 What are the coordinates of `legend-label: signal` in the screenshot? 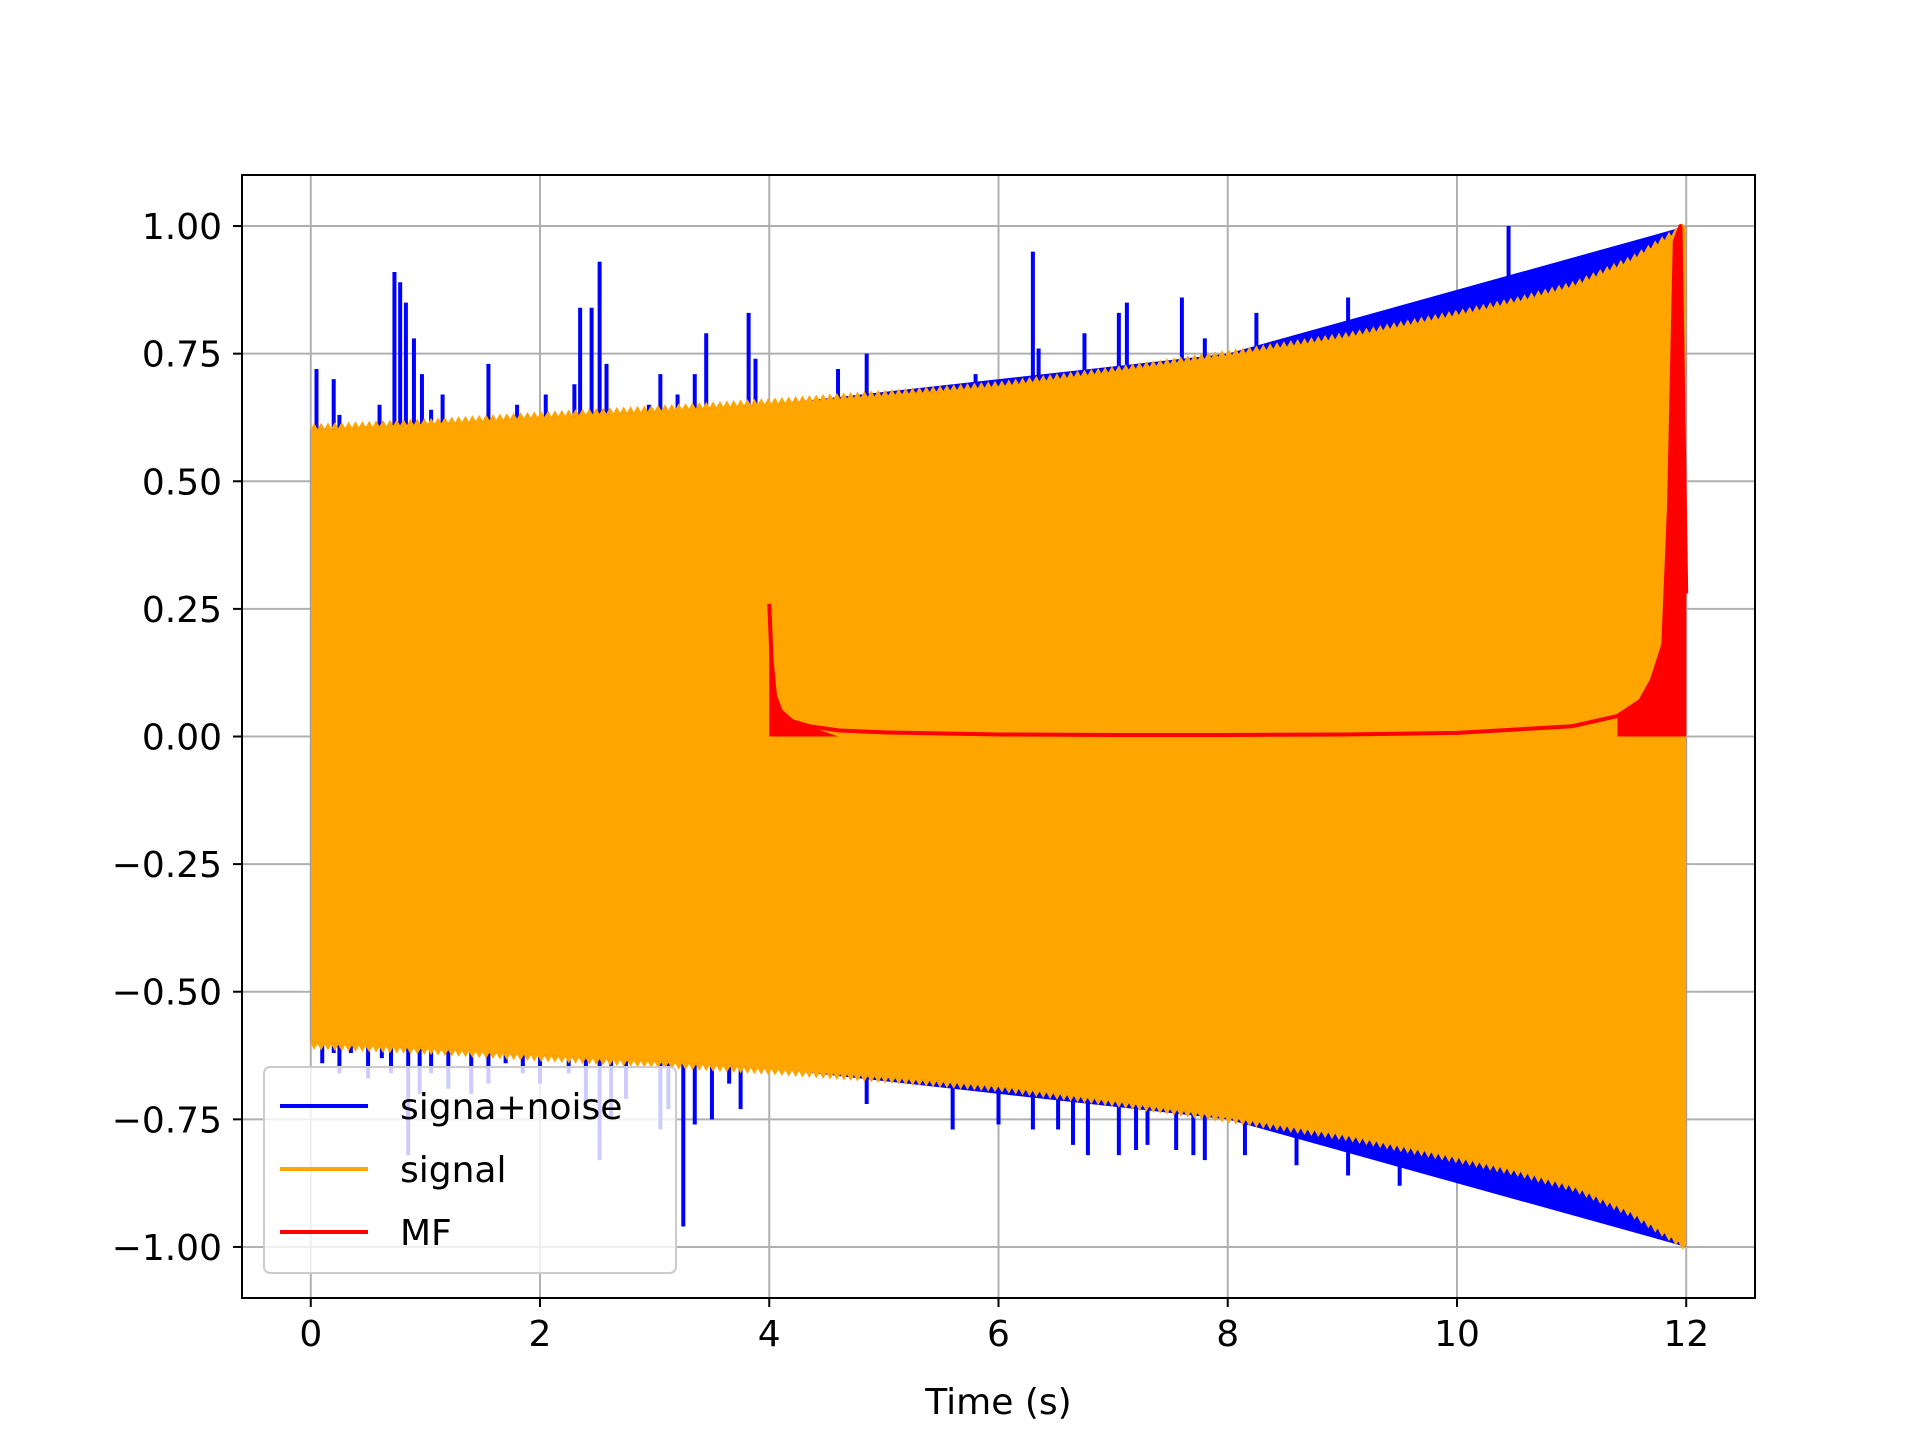 It's located at (453, 1170).